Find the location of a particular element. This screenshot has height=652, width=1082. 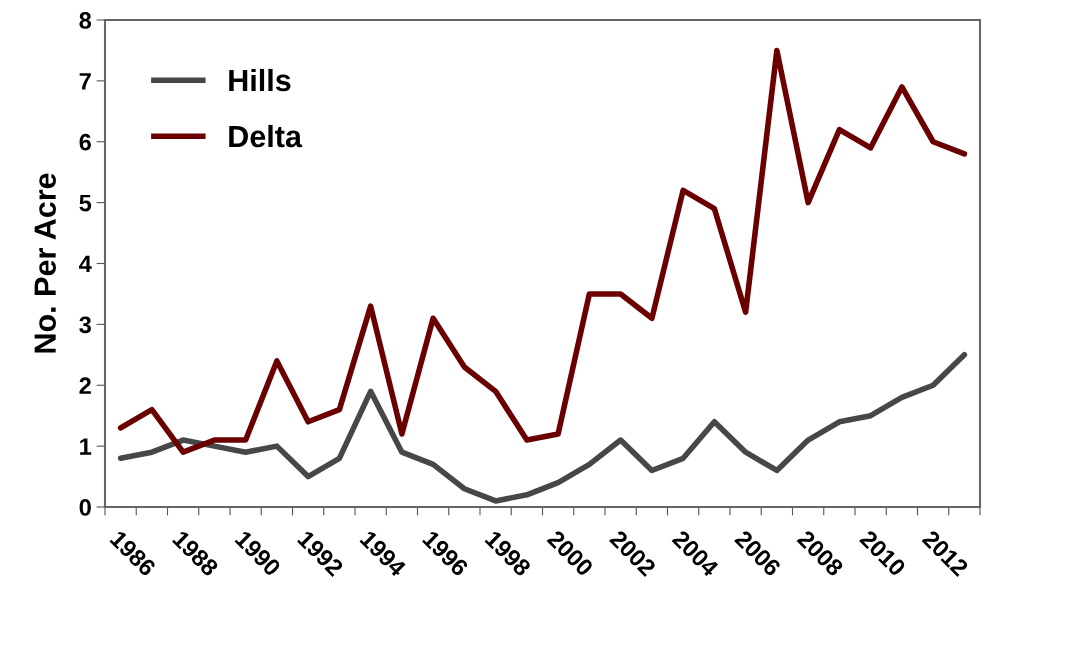

y-tick-label: 2 is located at coordinates (85, 385).